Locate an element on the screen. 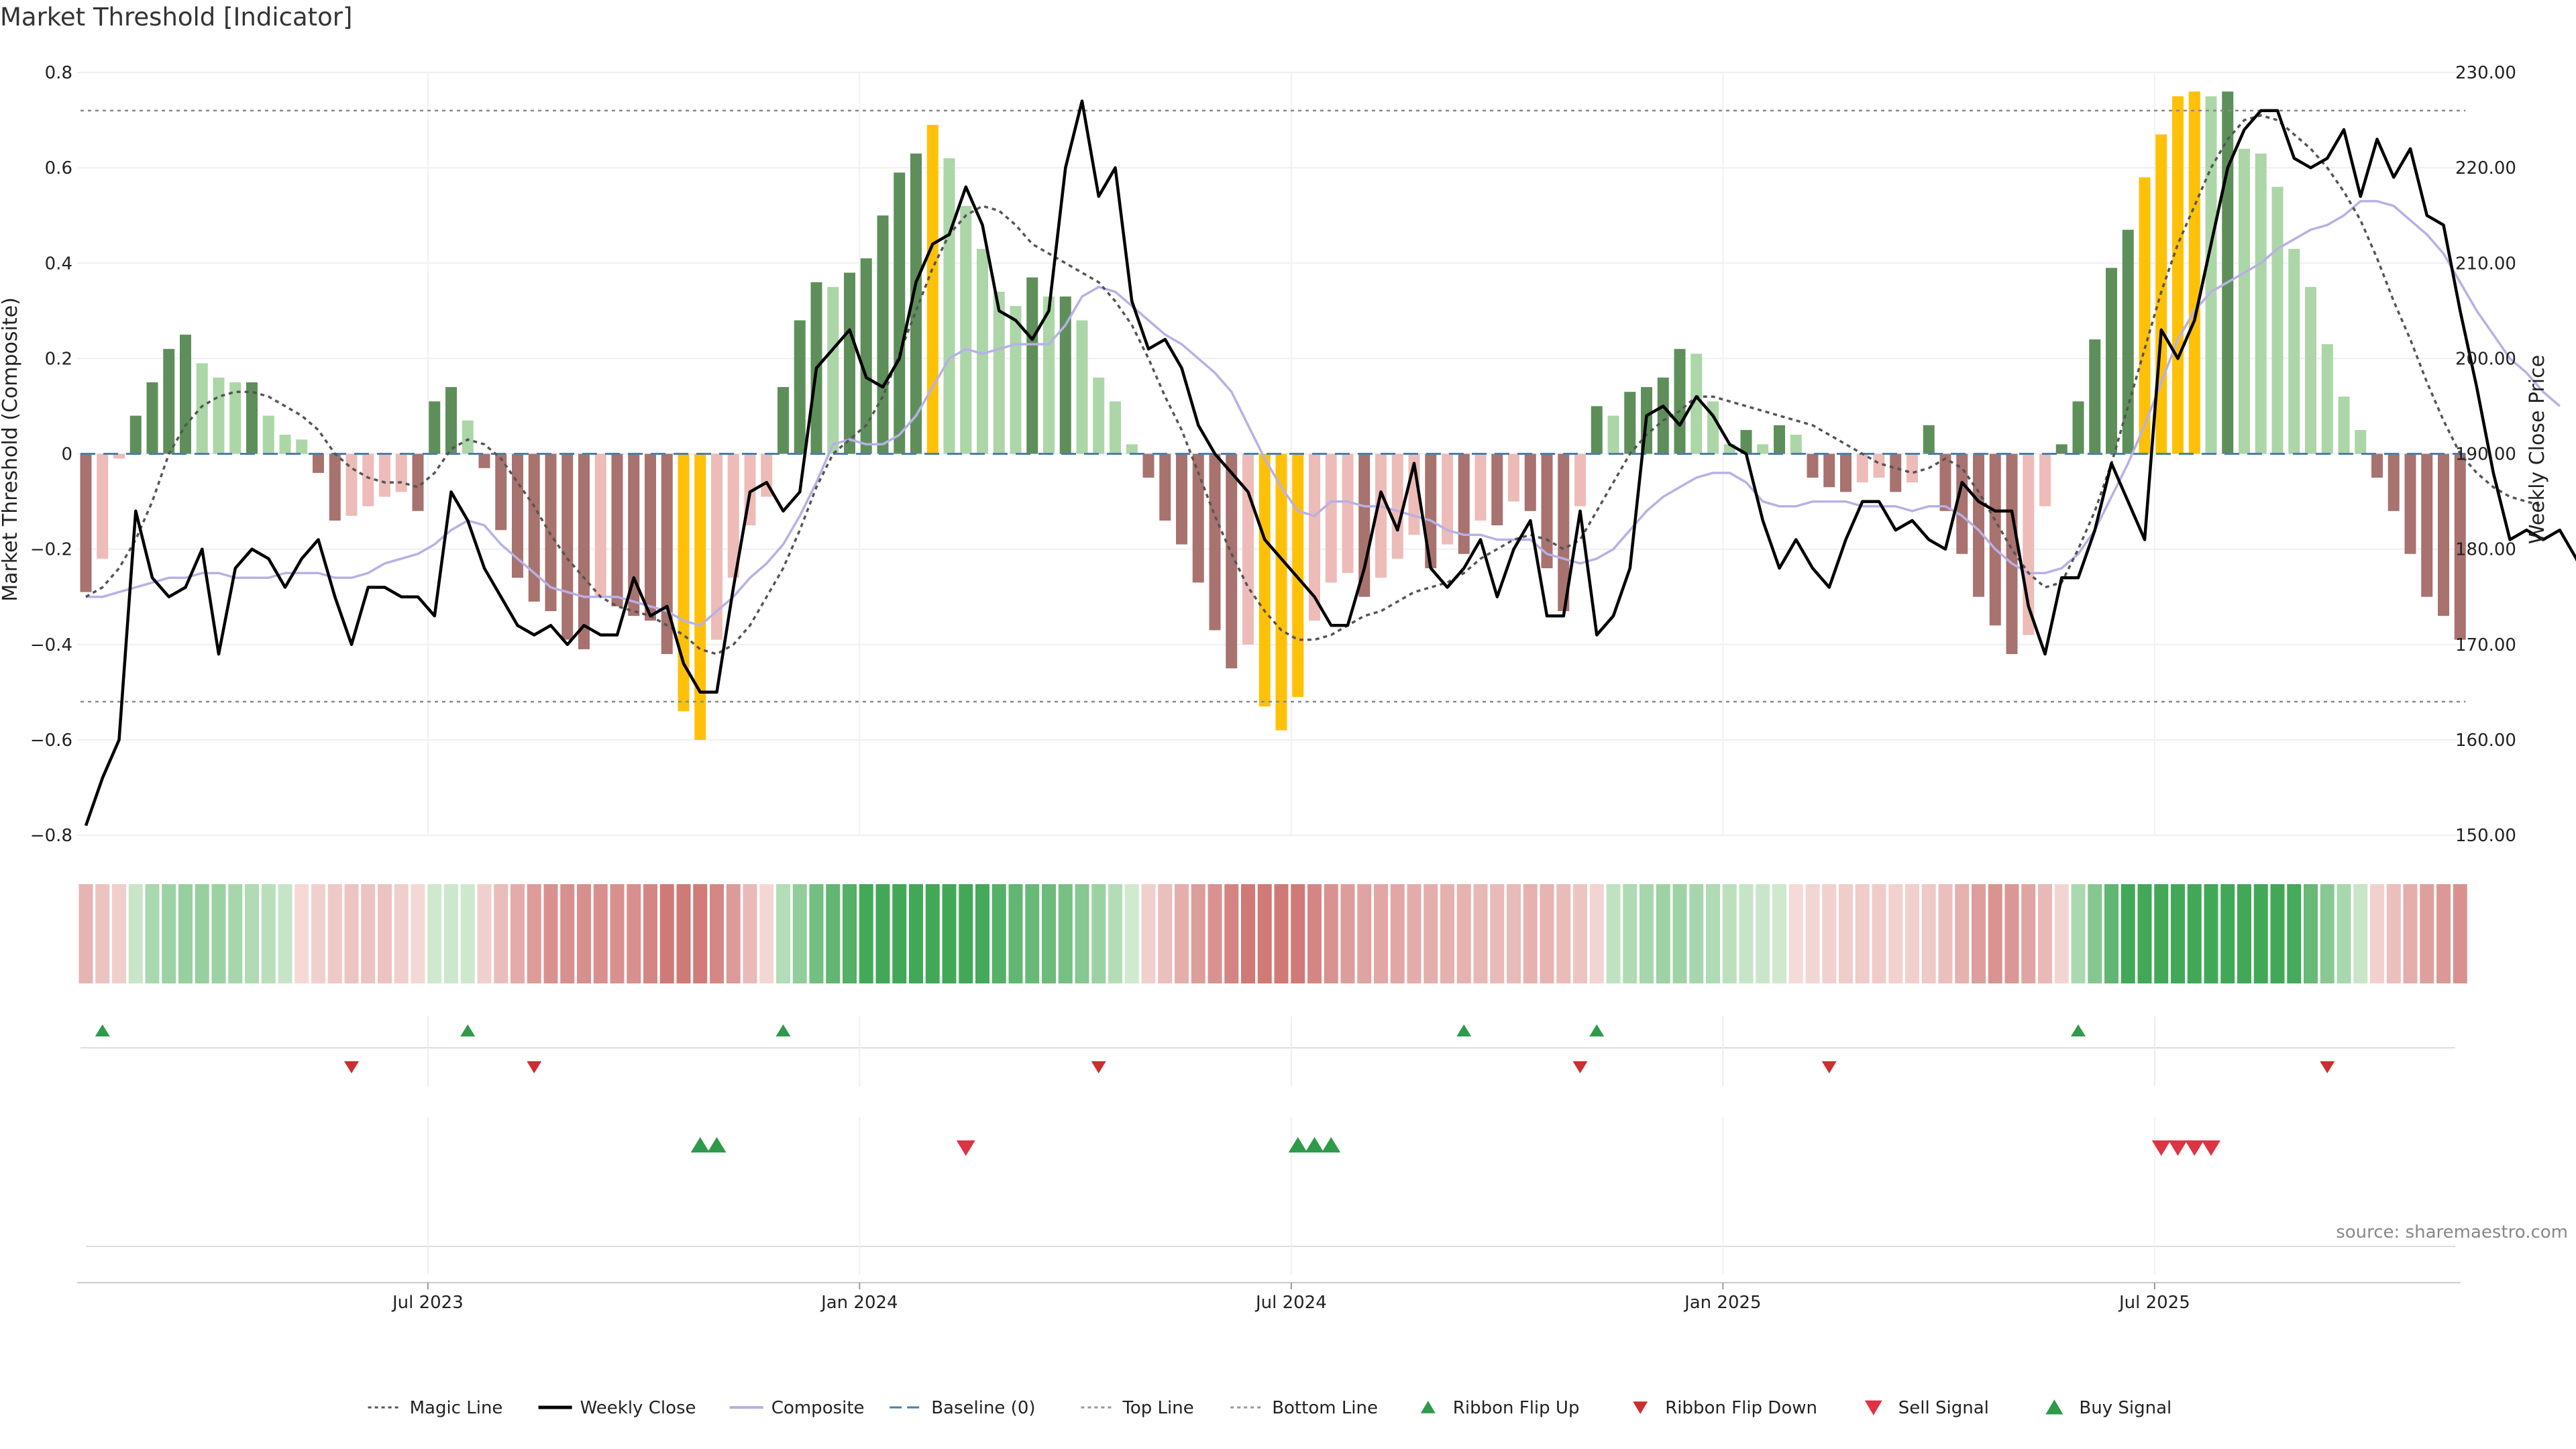 This screenshot has height=1449, width=2576. x-tick-label: Jan 2024 is located at coordinates (859, 1303).